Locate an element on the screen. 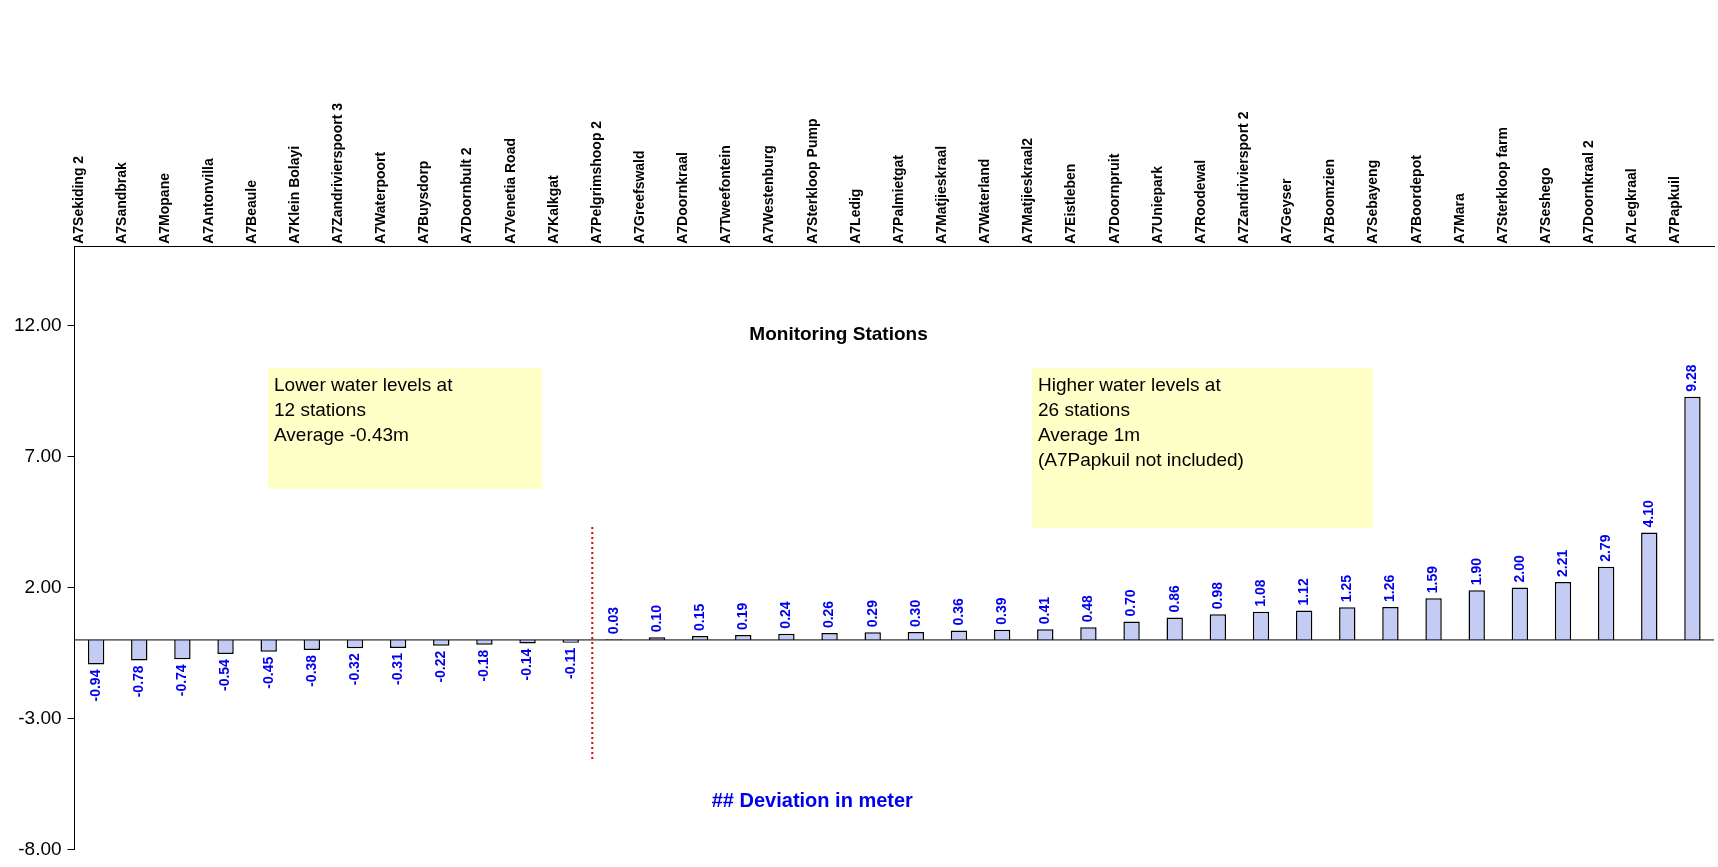 This screenshot has width=1718, height=867. x-tick-label: A7Pelgrimshoop 2 is located at coordinates (595, 182).